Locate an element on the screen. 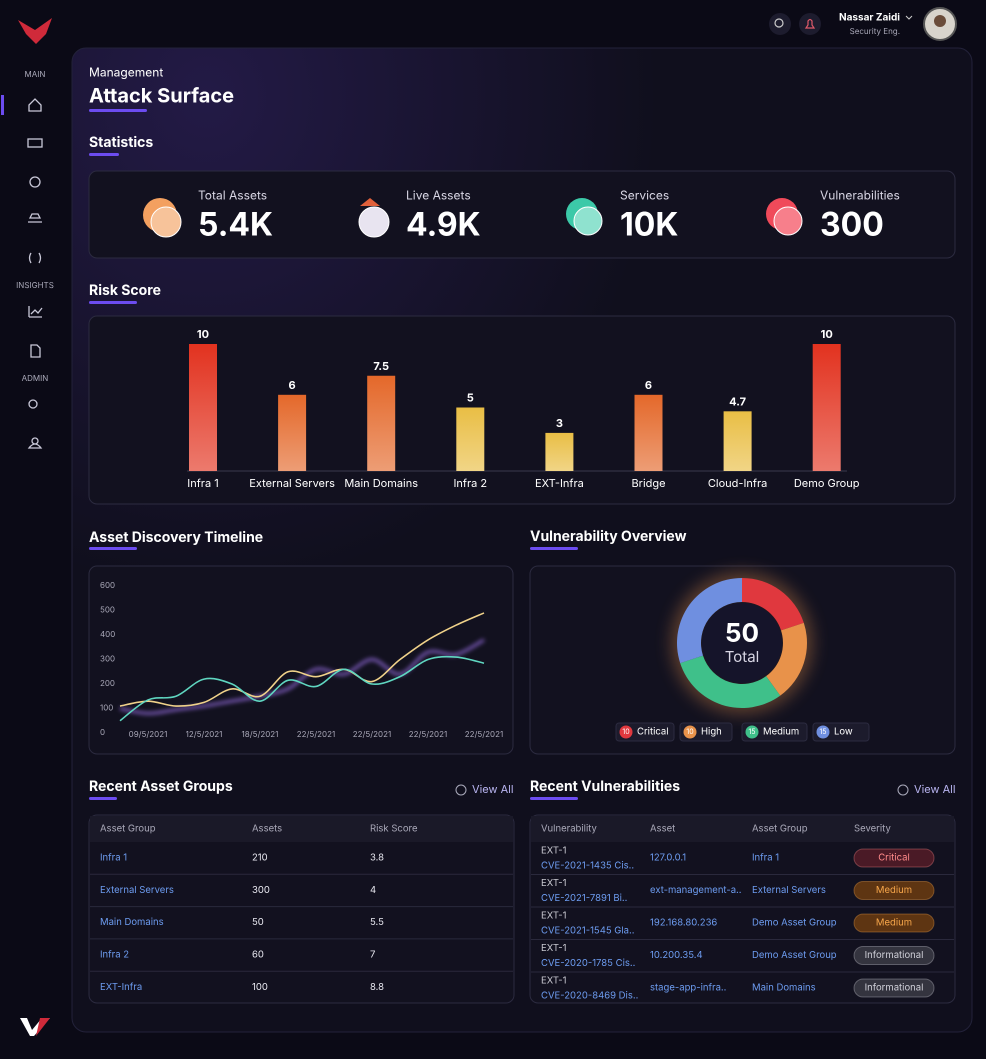 This screenshot has height=1059, width=986. footer-logo-accent is located at coordinates (43, 1027).